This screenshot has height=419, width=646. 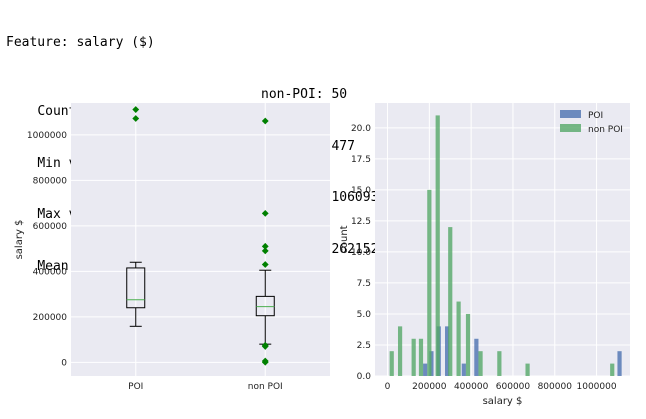 What do you see at coordinates (304, 94) in the screenshot?
I see `stats-row-nan-other: non-POI: 50` at bounding box center [304, 94].